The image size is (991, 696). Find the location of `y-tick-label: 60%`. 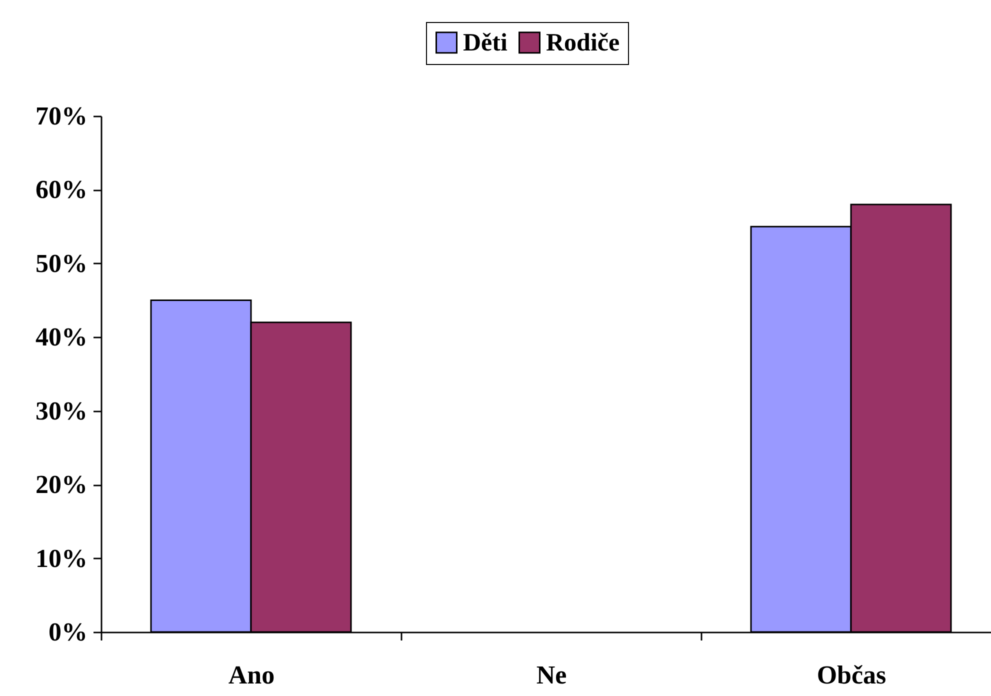

y-tick-label: 60% is located at coordinates (62, 189).